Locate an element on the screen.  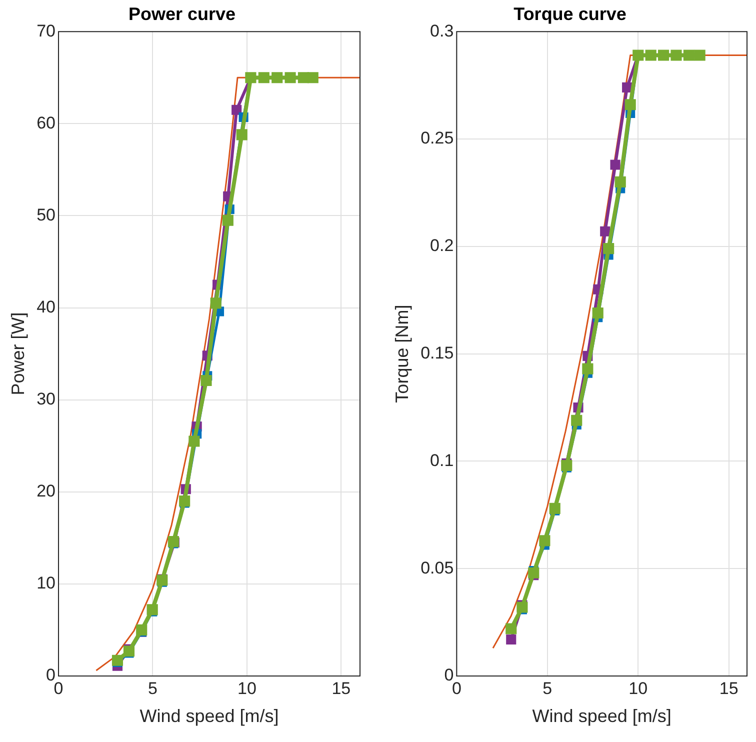
chart-title: Torque curve is located at coordinates (570, 14).